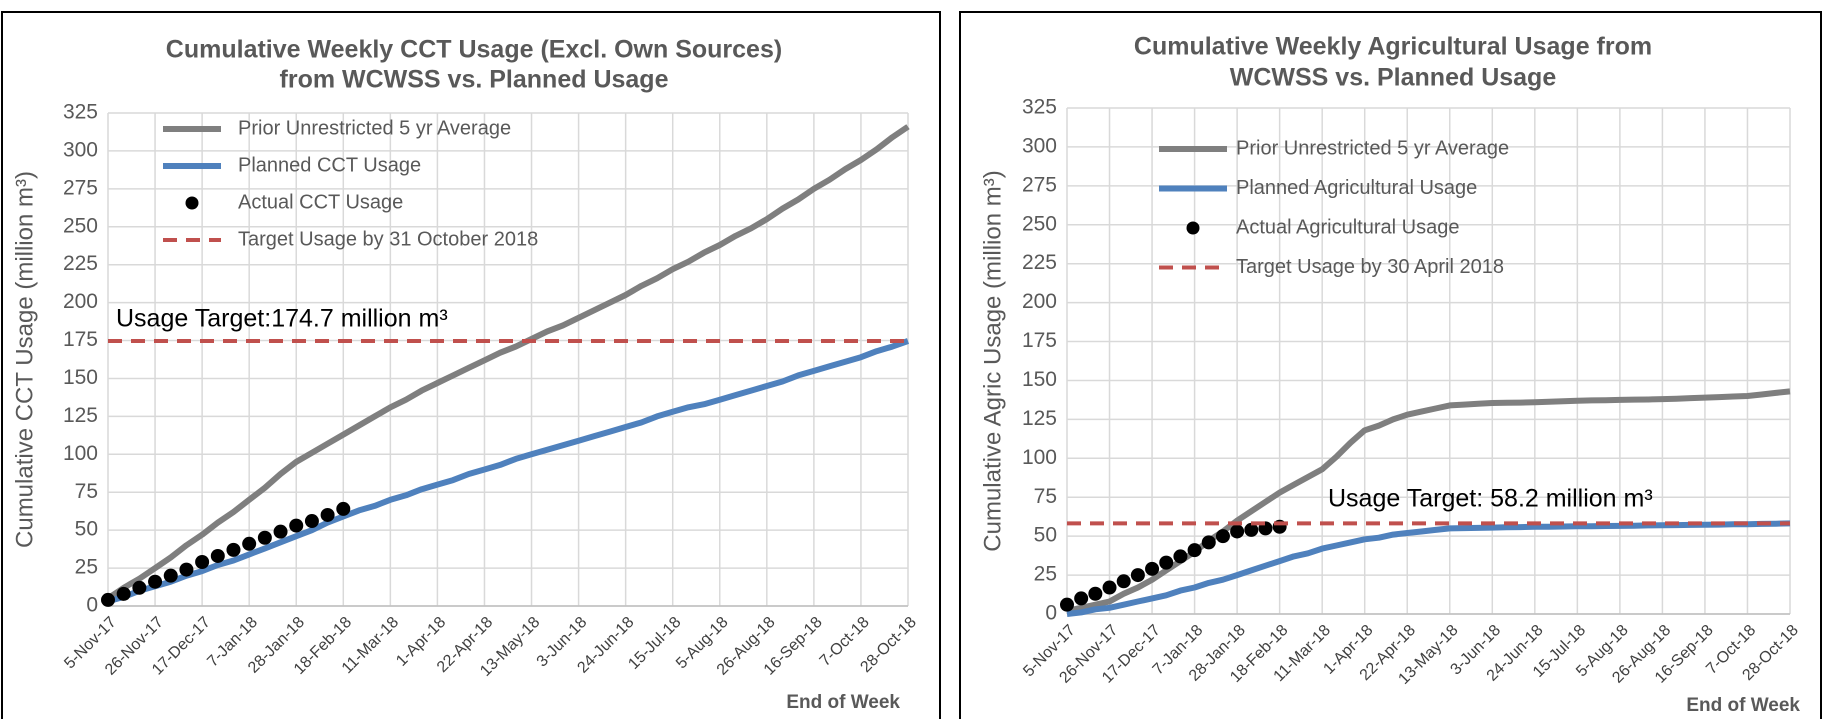 Image resolution: width=1823 pixels, height=719 pixels. Describe the element at coordinates (1393, 78) in the screenshot. I see `chart-title: WCWSS vs. Planned Usage` at that location.